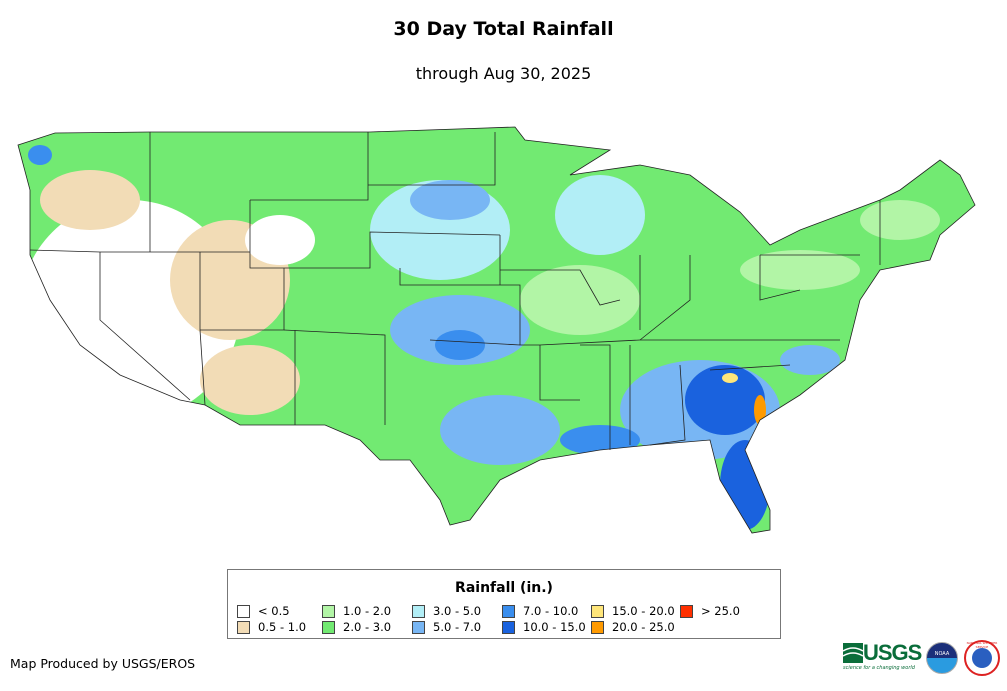  I want to click on noaa-logo: NOAA, so click(942, 658).